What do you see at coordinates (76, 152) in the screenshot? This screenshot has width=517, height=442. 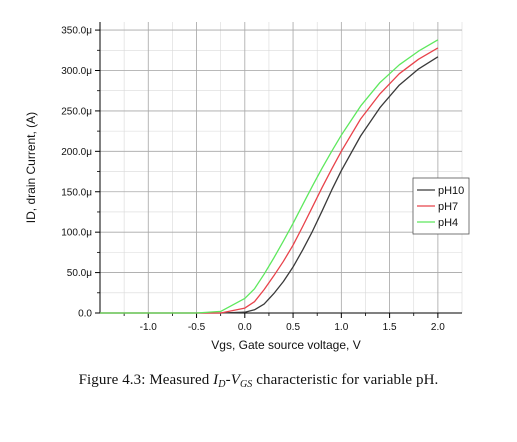 I see `y-tick-label: 200.0μ` at bounding box center [76, 152].